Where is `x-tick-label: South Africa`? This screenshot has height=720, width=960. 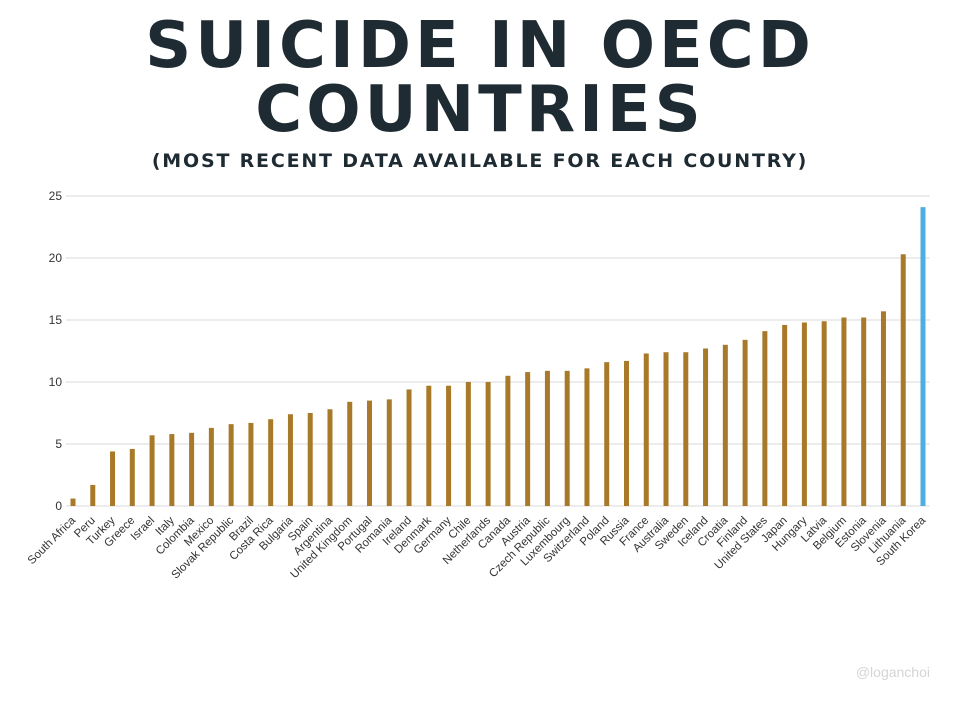 x-tick-label: South Africa is located at coordinates (52, 540).